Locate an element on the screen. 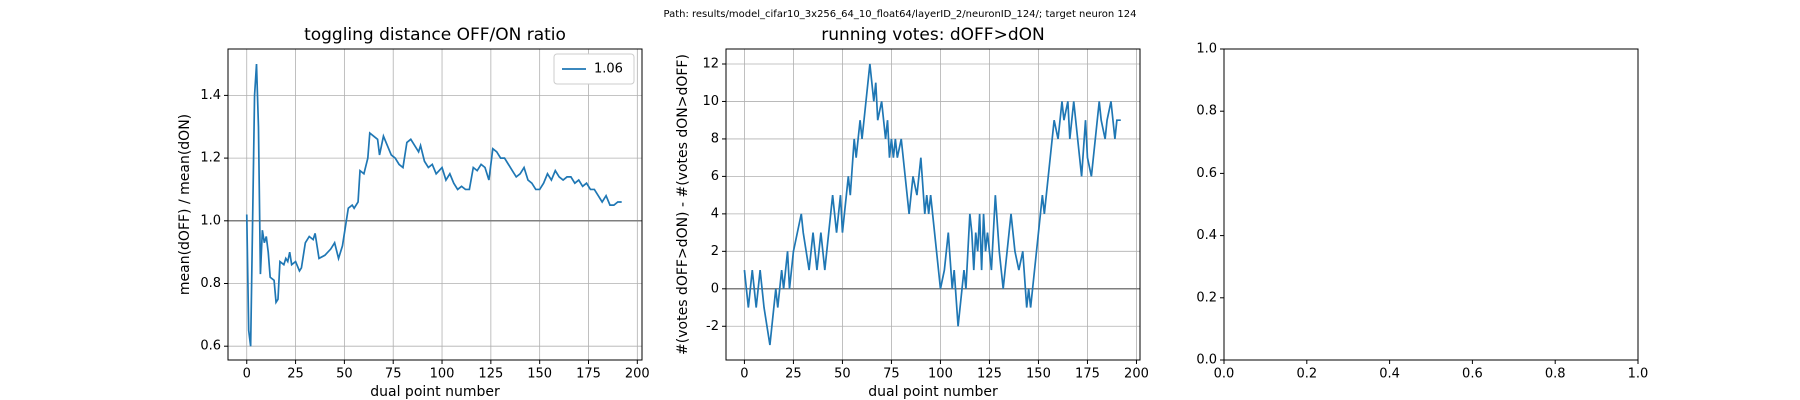 This screenshot has height=400, width=1800. x-tick-label: 0.6 is located at coordinates (1472, 374).